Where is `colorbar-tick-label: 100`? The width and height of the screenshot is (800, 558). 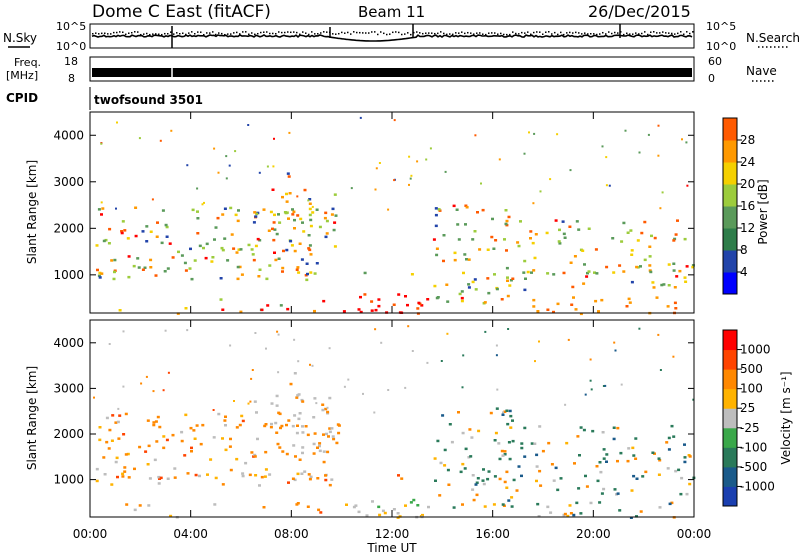
colorbar-tick-label: 100 is located at coordinates (751, 389).